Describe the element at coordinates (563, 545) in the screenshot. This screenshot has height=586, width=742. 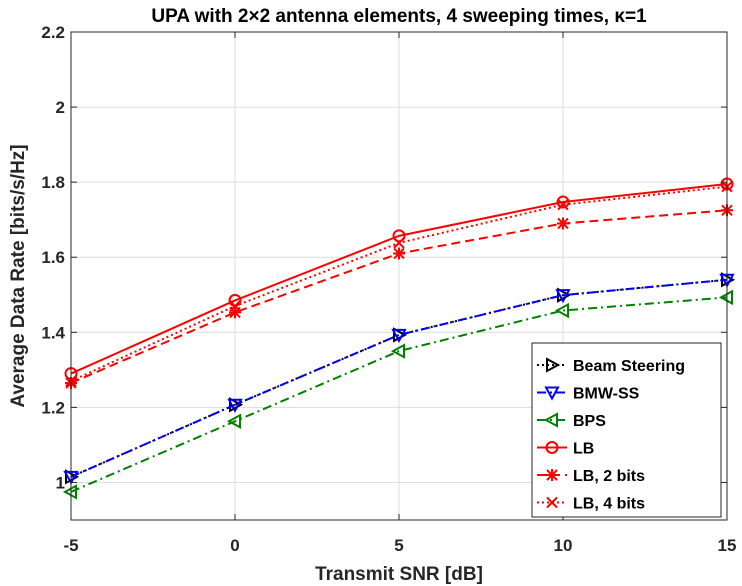
I see `x-tick-label: 10` at that location.